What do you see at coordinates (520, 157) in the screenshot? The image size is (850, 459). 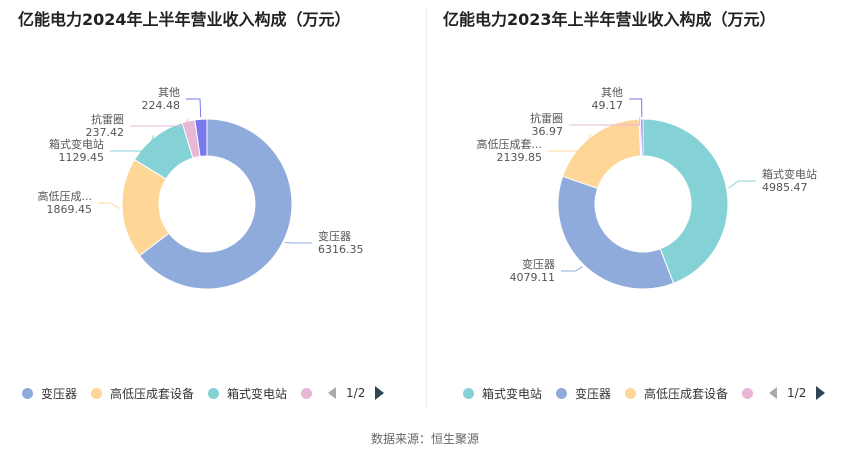 I see `slice-value-label: 2139.85` at bounding box center [520, 157].